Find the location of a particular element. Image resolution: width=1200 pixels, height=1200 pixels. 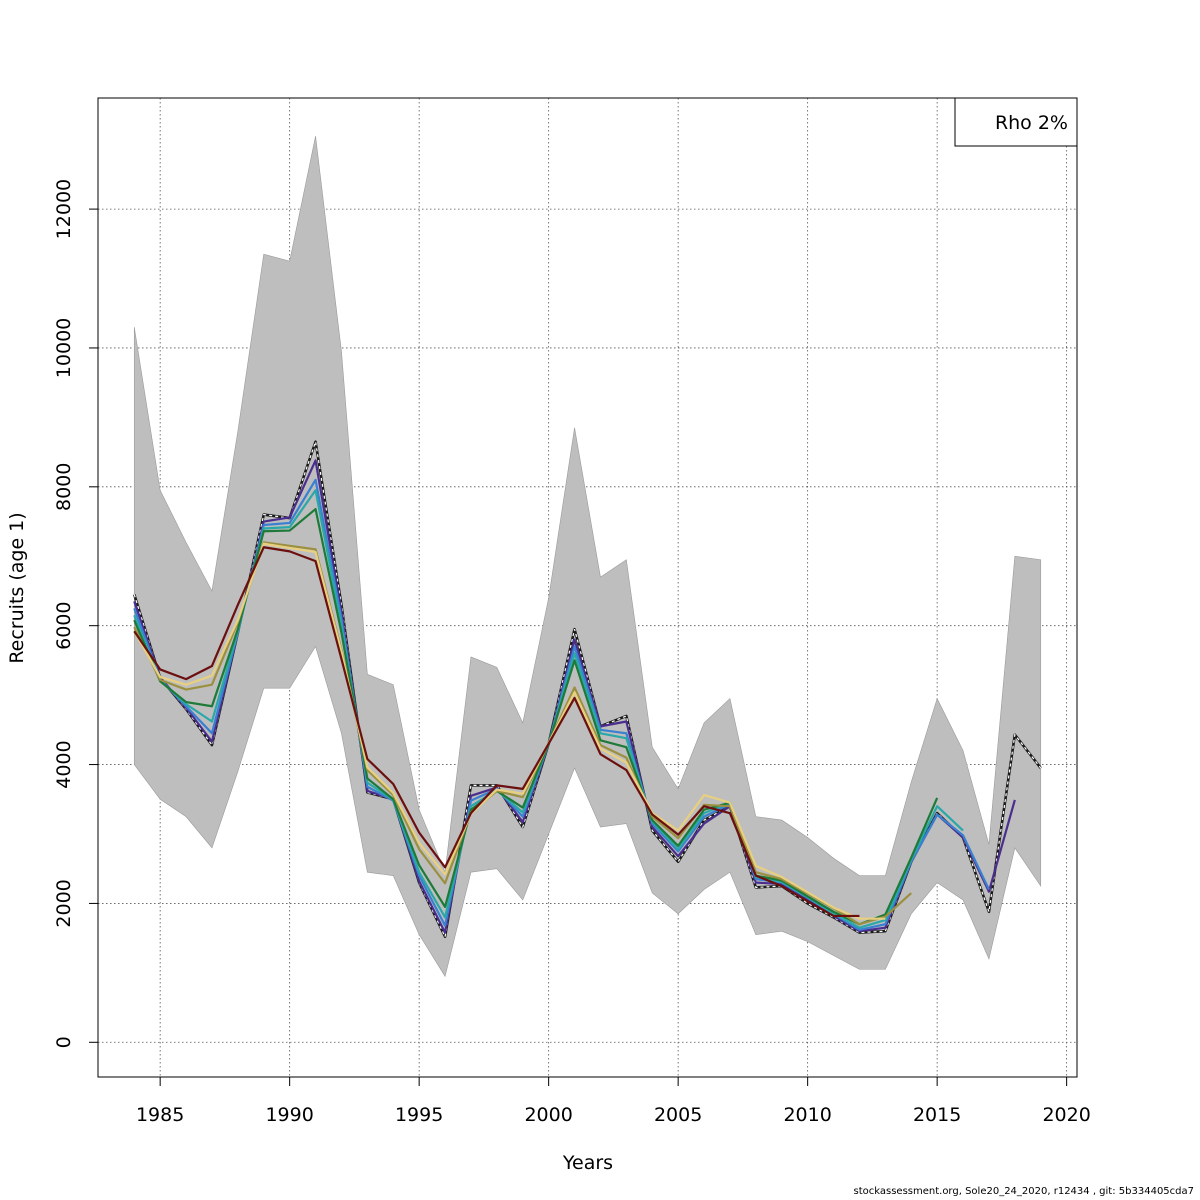

y-axis: 0 2000 4000 6000 8000 10000 12000 is located at coordinates (75, 613).